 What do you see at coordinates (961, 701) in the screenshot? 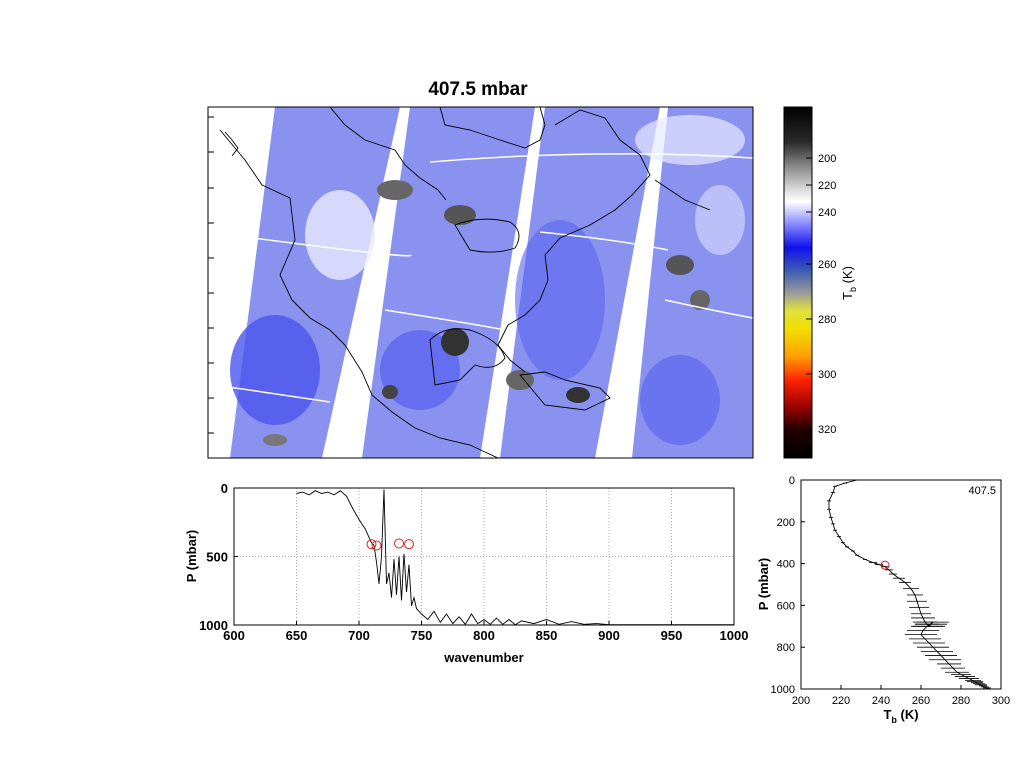
I see `profile-x-tick-label: 280` at bounding box center [961, 701].